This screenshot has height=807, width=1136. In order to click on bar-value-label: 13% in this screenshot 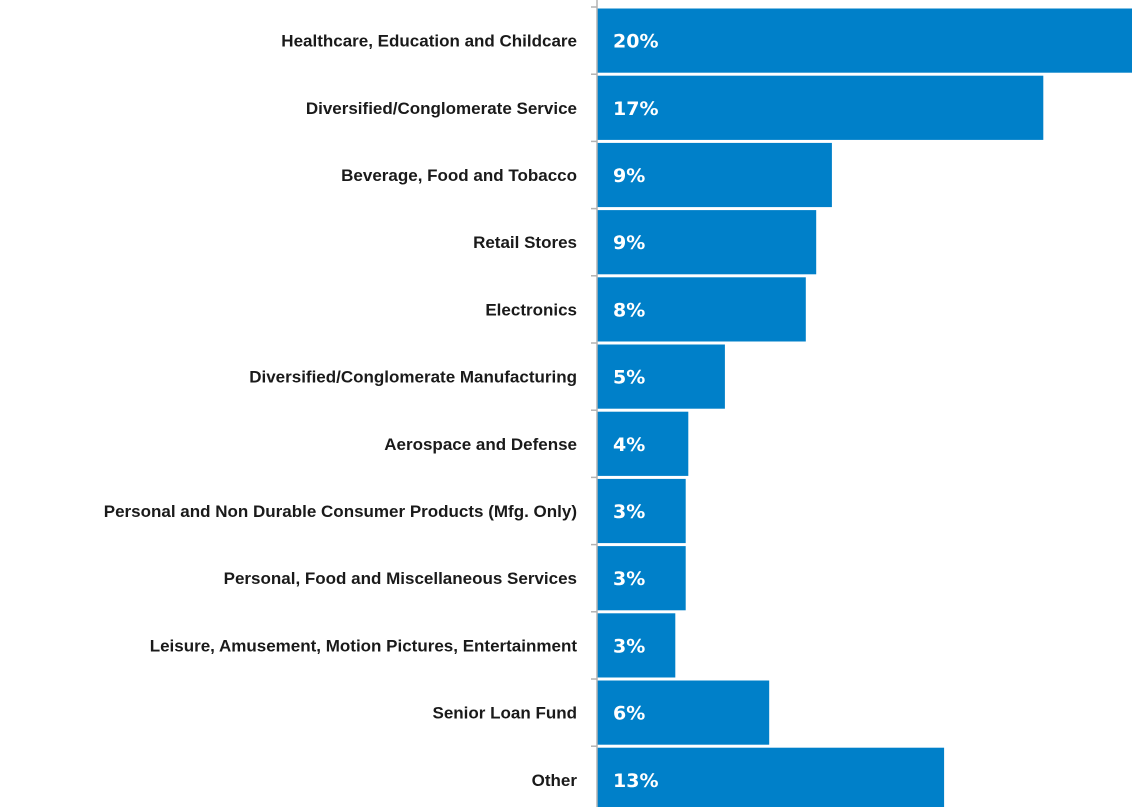, I will do `click(635, 781)`.